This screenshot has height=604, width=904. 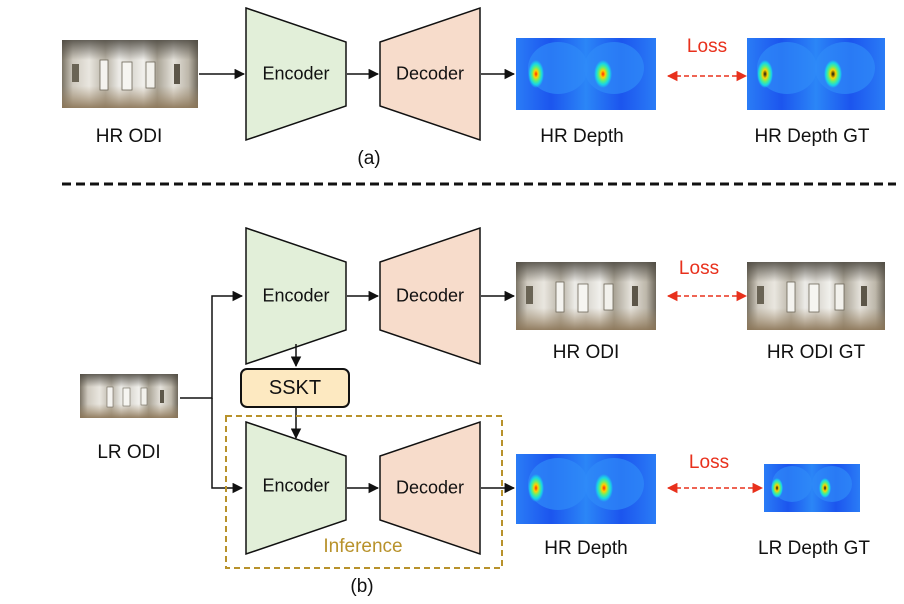 I want to click on lr-depth-gt-label: LR Depth GT, so click(x=814, y=548).